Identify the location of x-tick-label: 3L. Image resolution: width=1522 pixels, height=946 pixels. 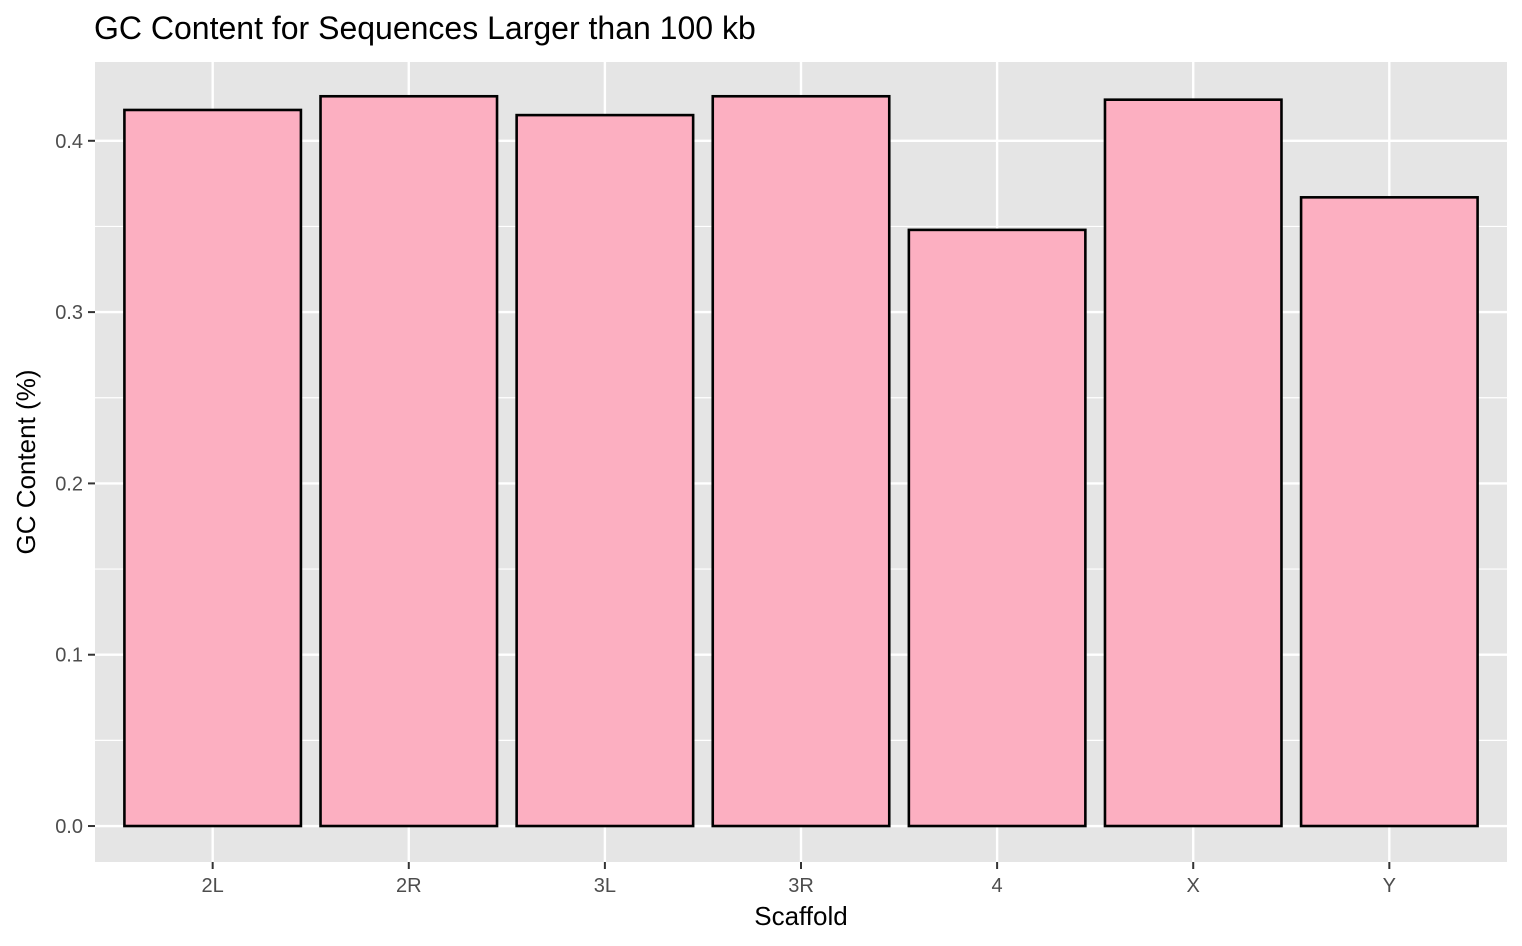
(605, 886).